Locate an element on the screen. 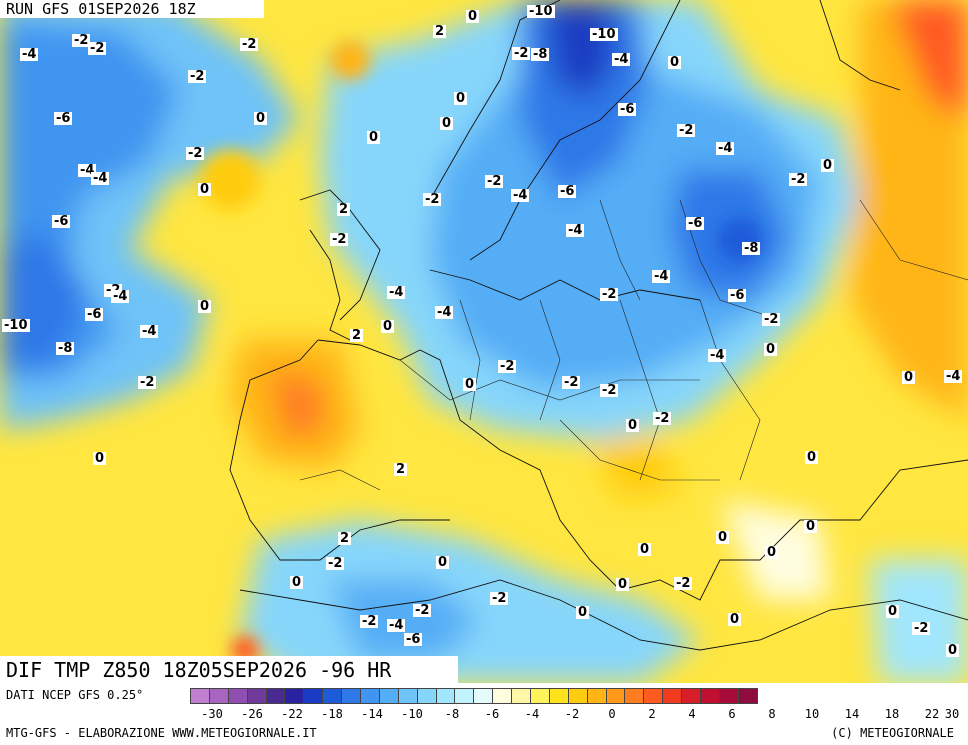 The width and height of the screenshot is (968, 745). data-source-label: DATI NCEP GFS 0.25° is located at coordinates (75, 695).